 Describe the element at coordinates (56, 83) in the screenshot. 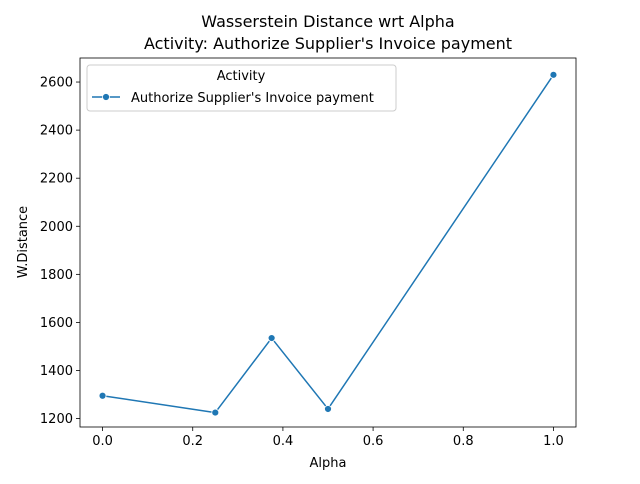

I see `y-tick-label: 2600` at that location.